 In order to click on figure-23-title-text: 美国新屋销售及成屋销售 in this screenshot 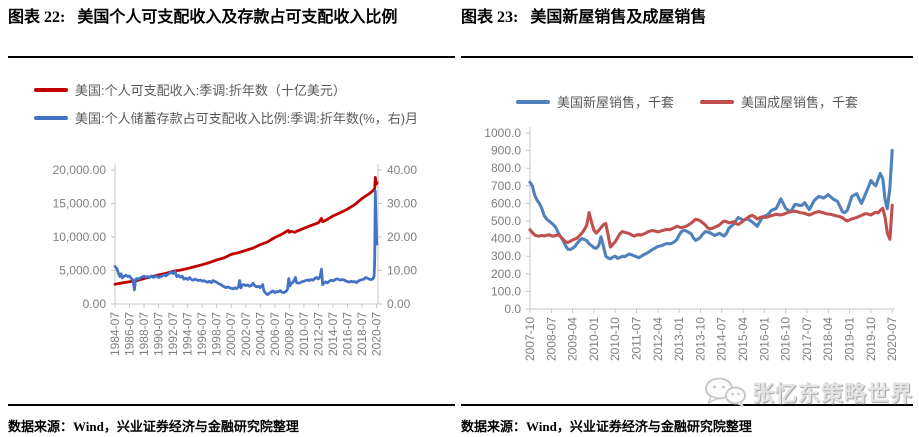, I will do `click(618, 17)`.